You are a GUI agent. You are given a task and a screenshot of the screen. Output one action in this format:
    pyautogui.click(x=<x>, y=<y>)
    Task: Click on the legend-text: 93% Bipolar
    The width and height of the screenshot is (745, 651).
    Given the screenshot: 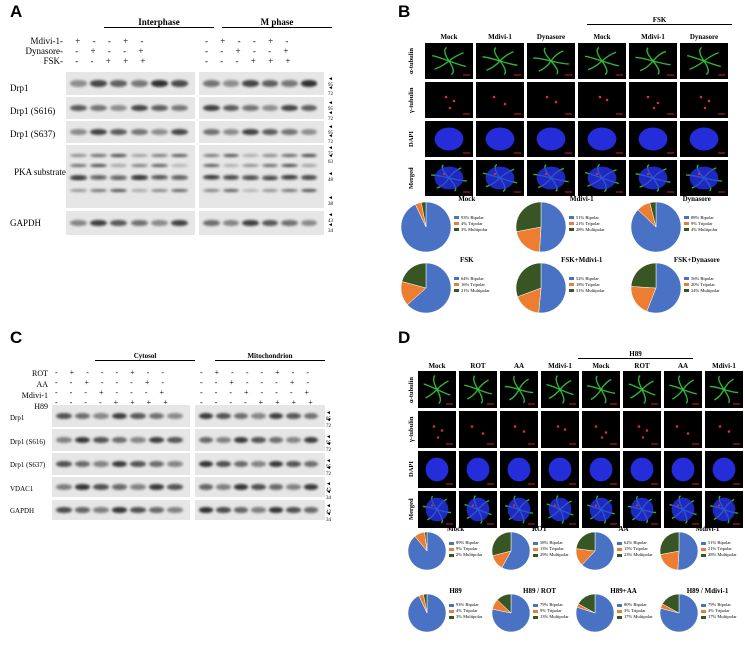 What is the action you would take?
    pyautogui.click(x=472, y=217)
    